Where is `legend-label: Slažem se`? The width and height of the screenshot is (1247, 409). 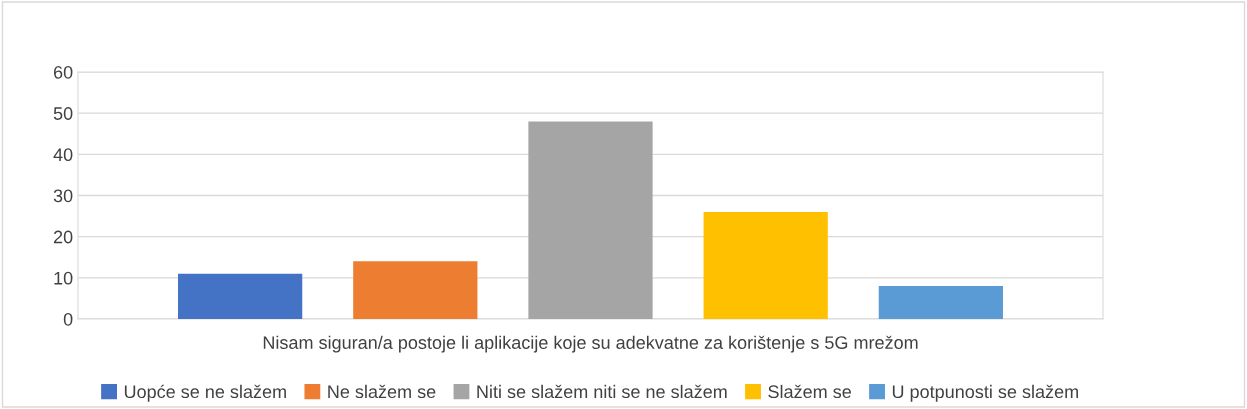
legend-label: Slažem se is located at coordinates (809, 391).